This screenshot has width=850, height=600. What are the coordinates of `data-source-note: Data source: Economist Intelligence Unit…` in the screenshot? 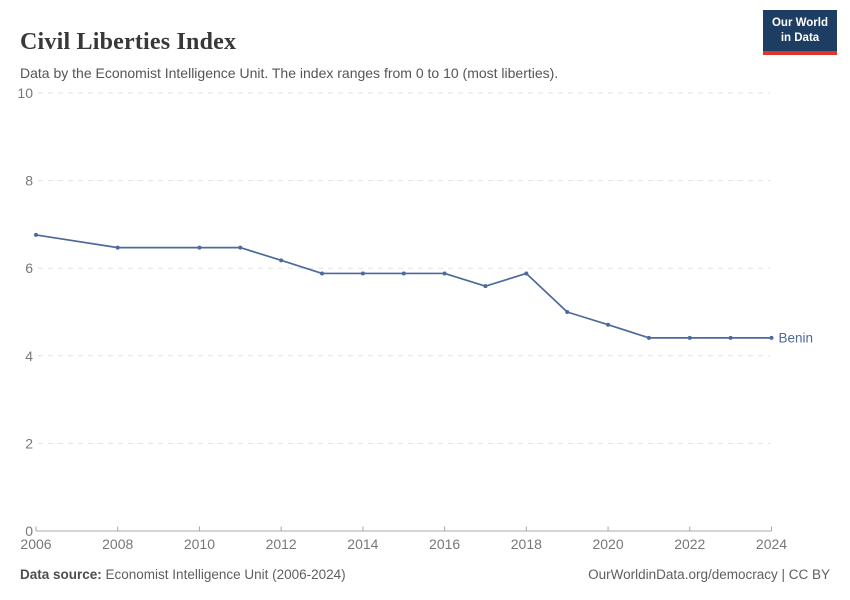 It's located at (183, 574).